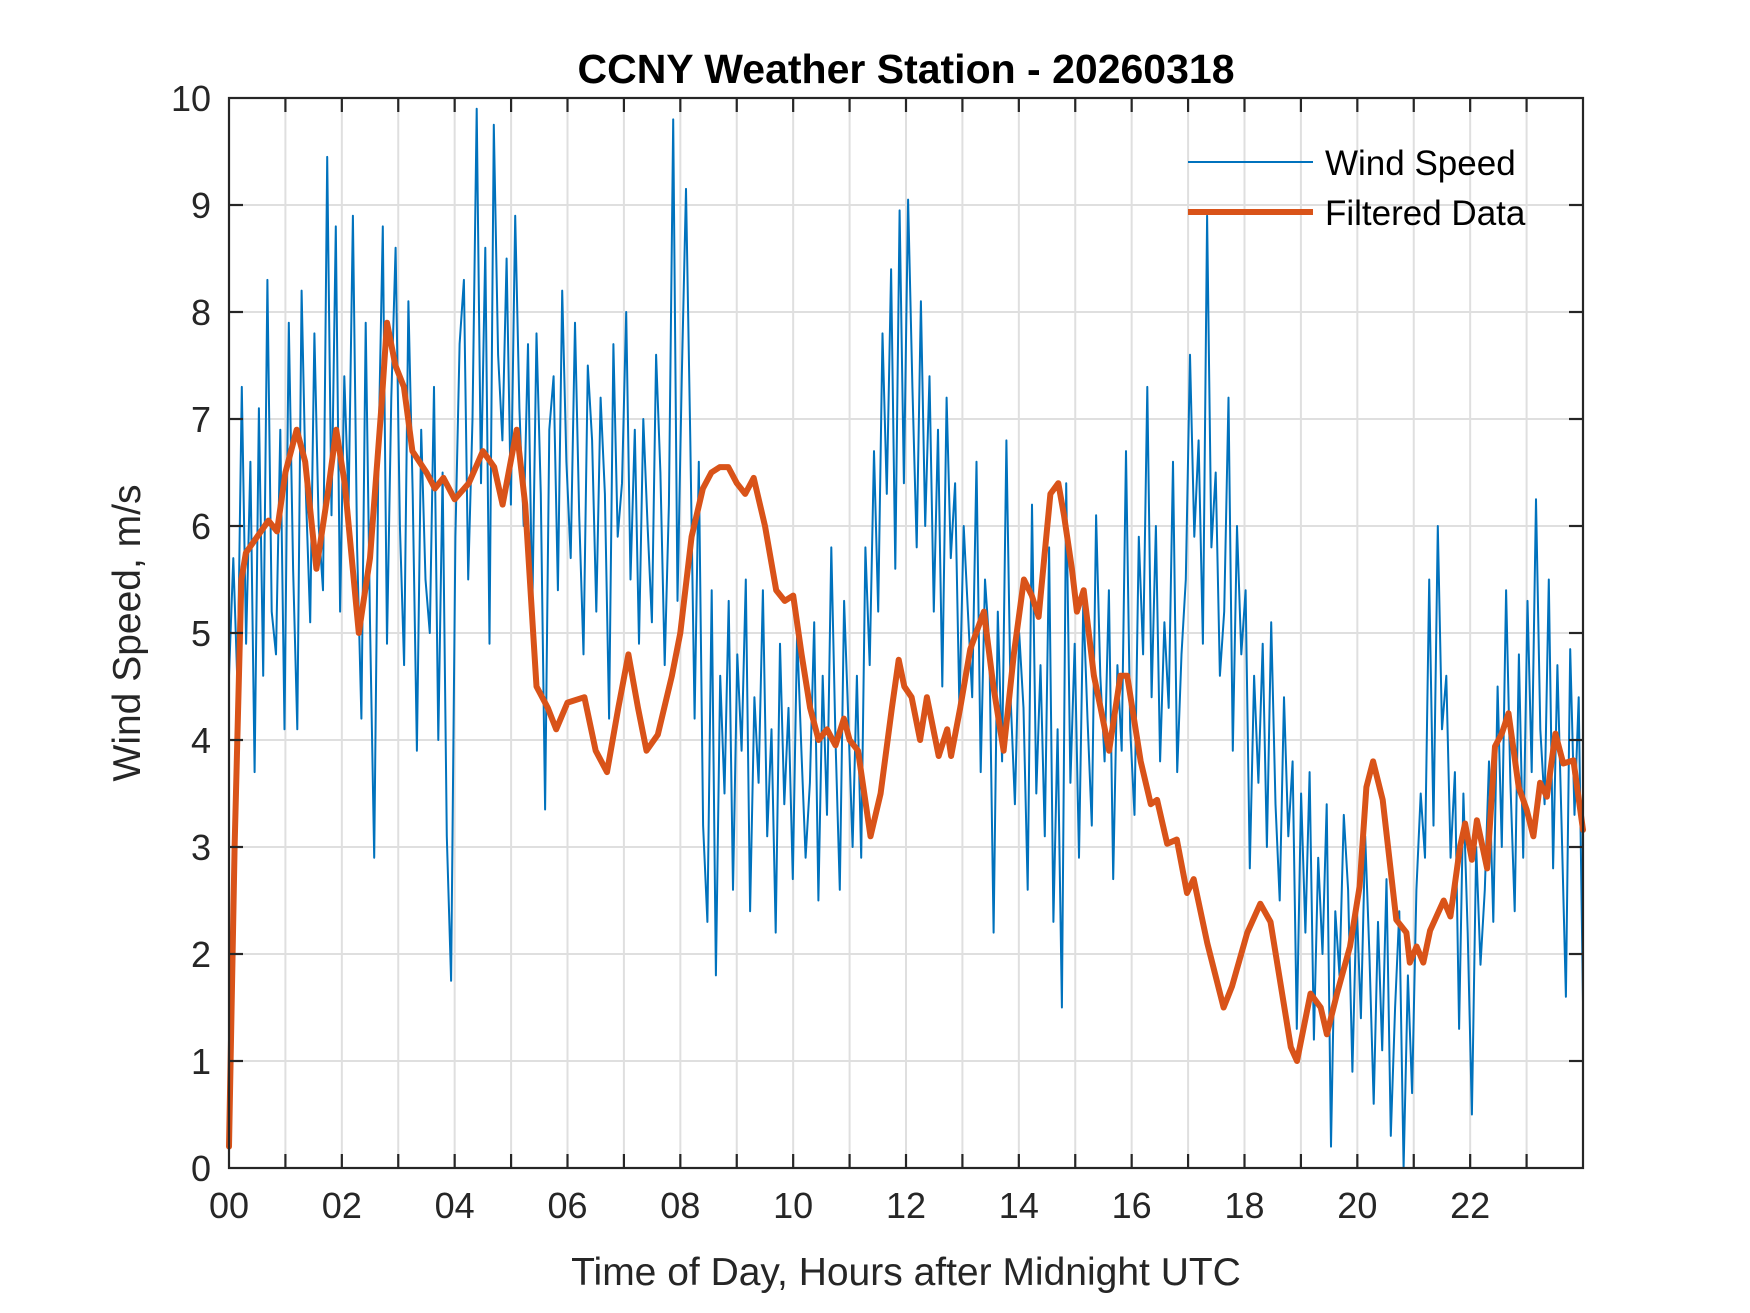 This screenshot has width=1750, height=1313. Describe the element at coordinates (680, 1205) in the screenshot. I see `x-tick-label: 08` at that location.